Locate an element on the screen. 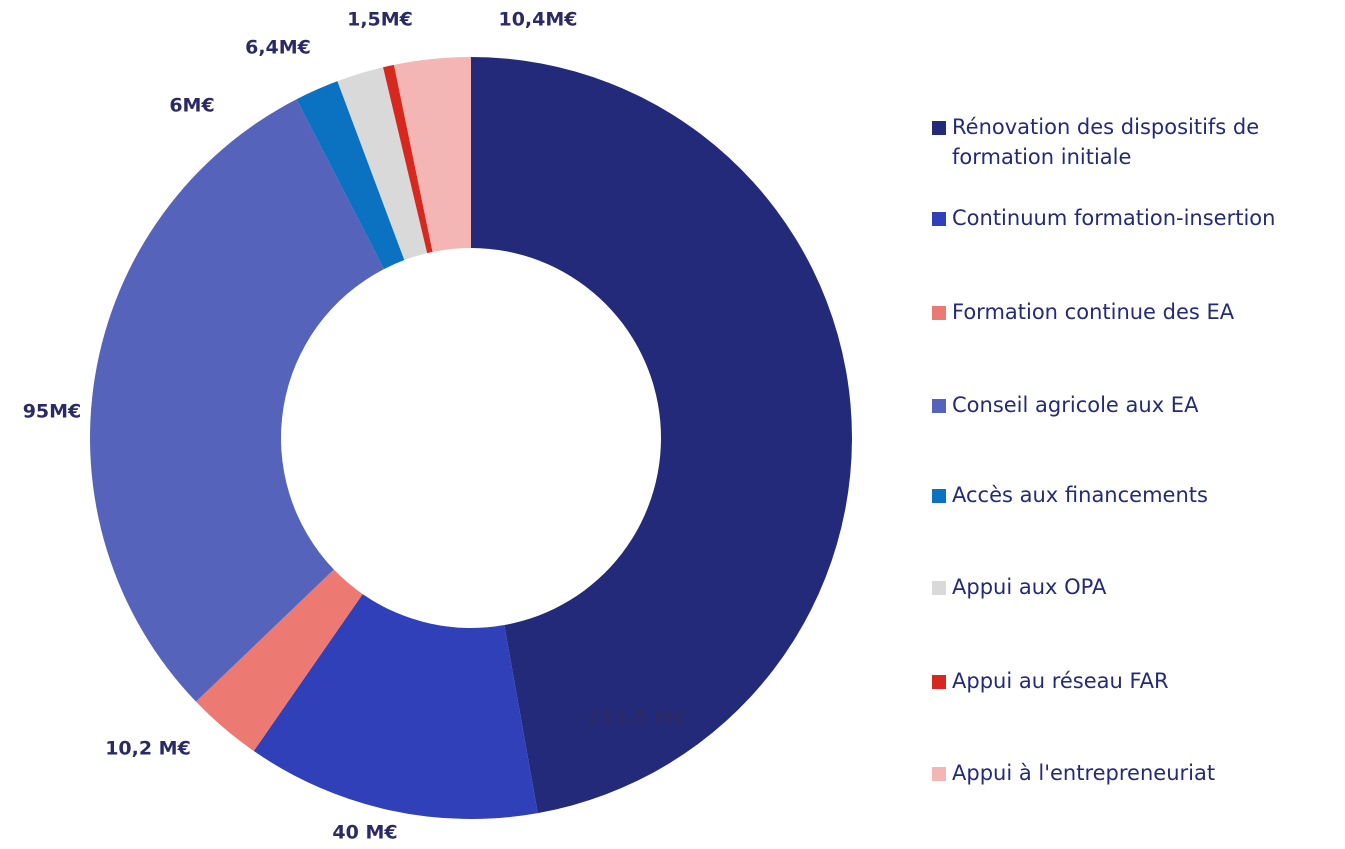  legend-label: Formation continue des EA is located at coordinates (1093, 312).